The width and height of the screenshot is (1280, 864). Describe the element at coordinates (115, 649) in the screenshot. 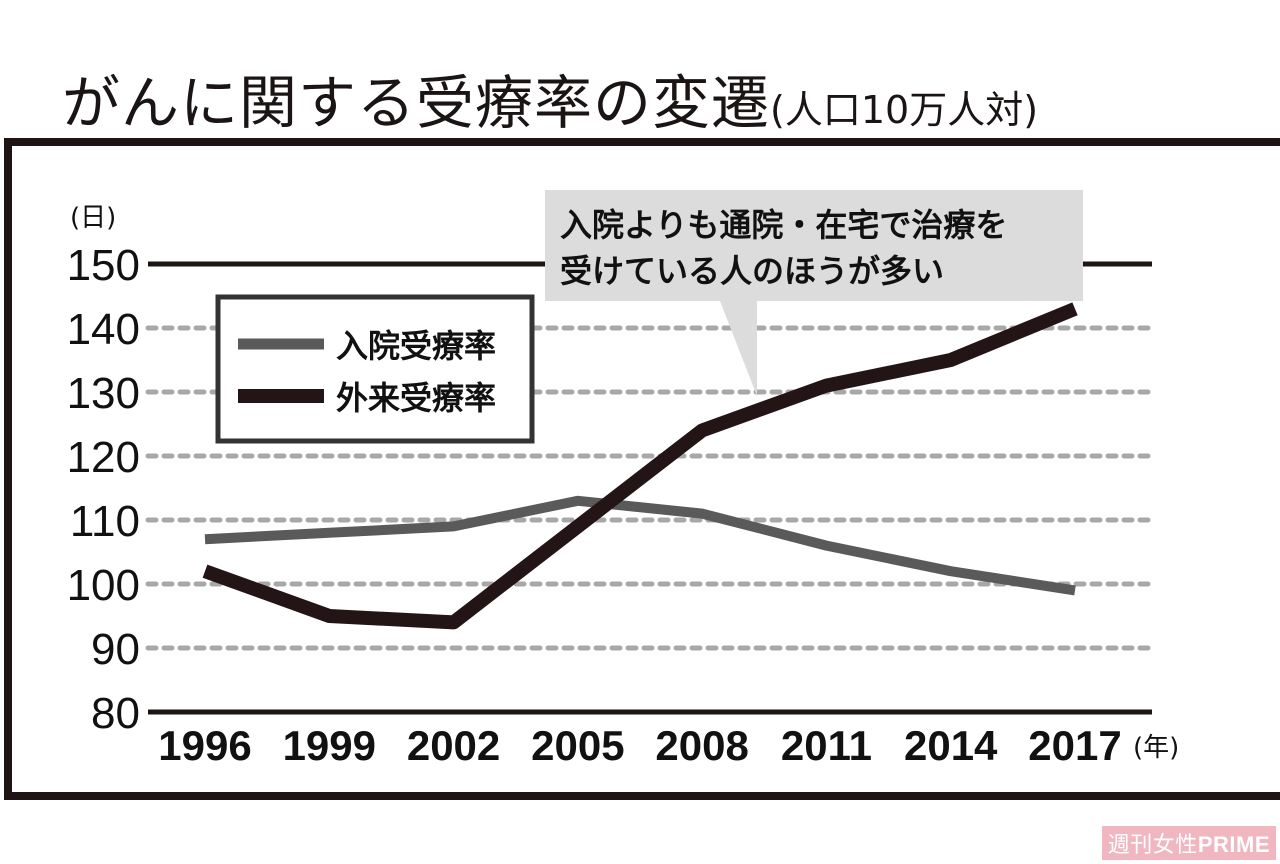

I see `y-tick-label: 90` at that location.